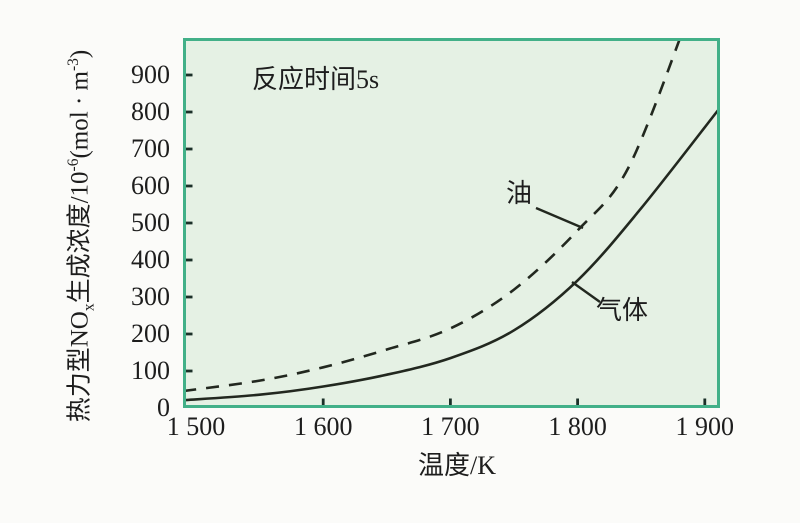  I want to click on y-tick-label: 900, so click(150, 74).